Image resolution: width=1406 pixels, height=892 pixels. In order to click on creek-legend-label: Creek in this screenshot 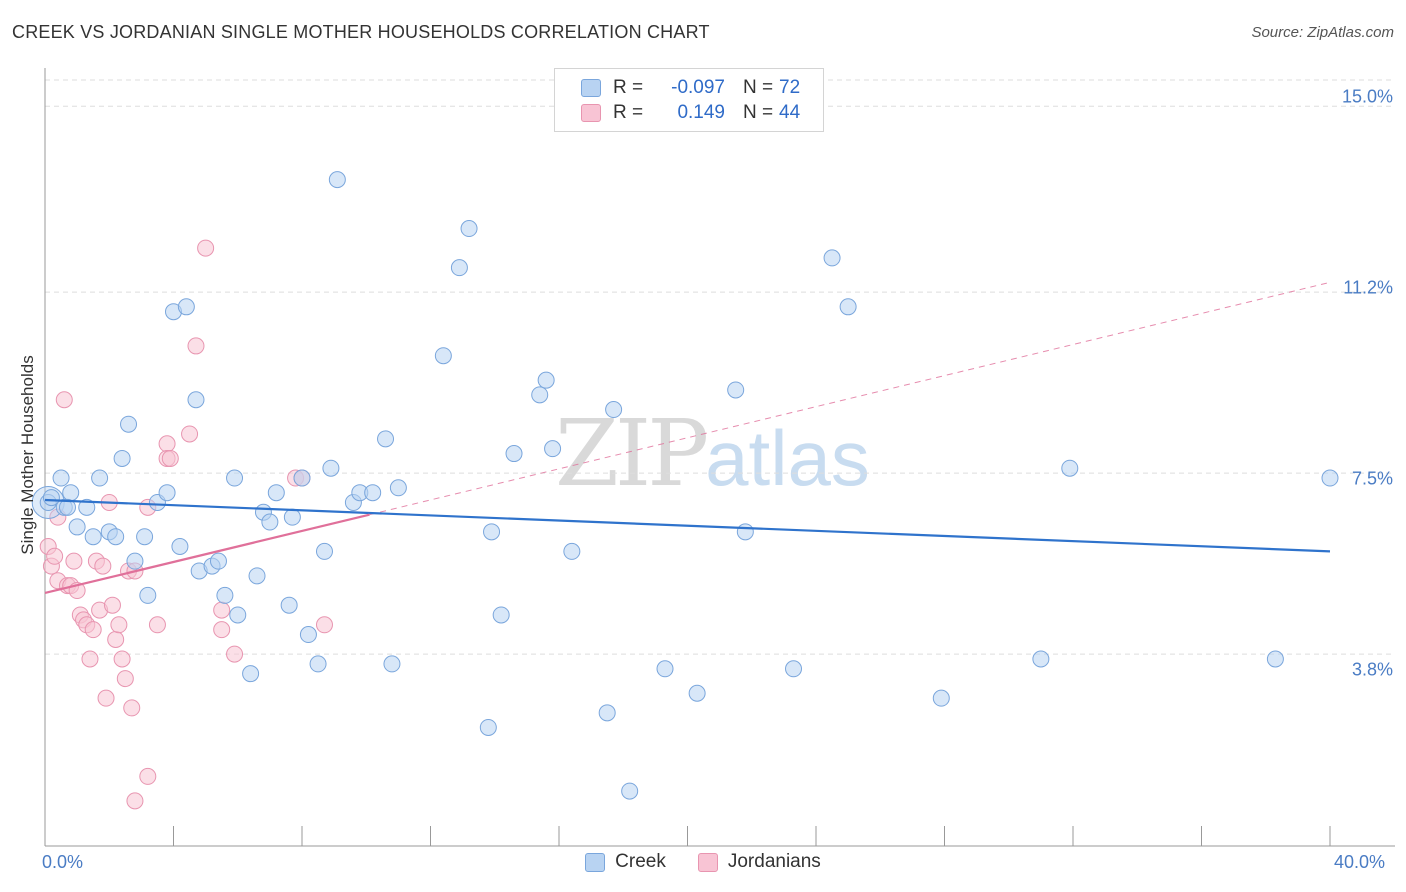, I will do `click(640, 861)`.